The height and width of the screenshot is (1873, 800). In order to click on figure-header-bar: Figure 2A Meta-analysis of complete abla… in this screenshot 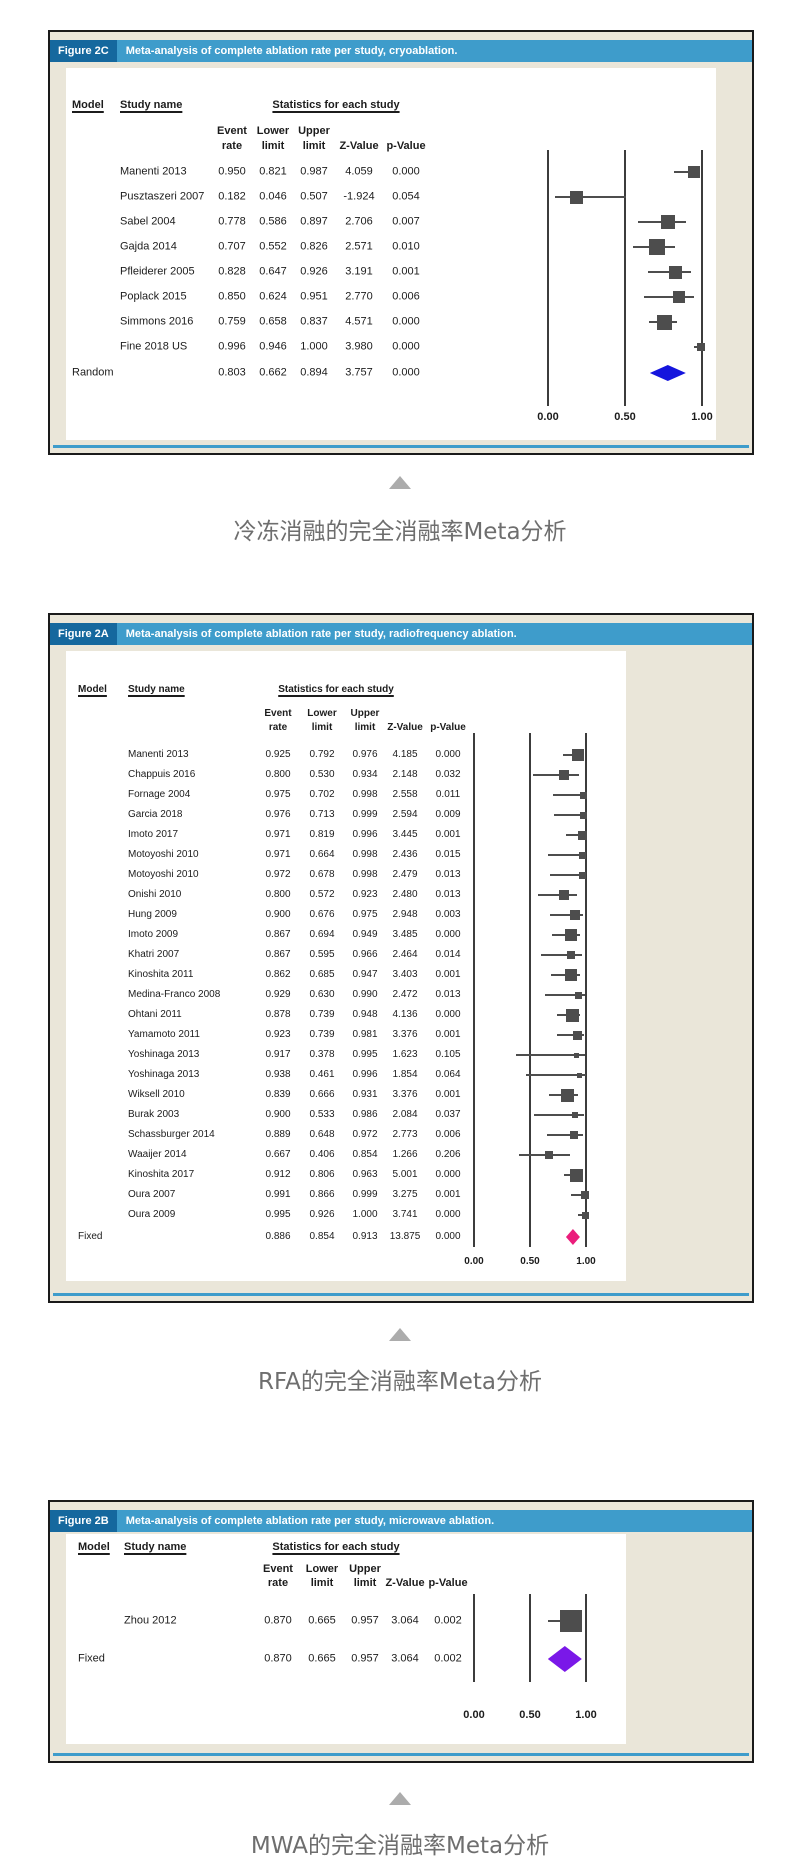, I will do `click(401, 634)`.